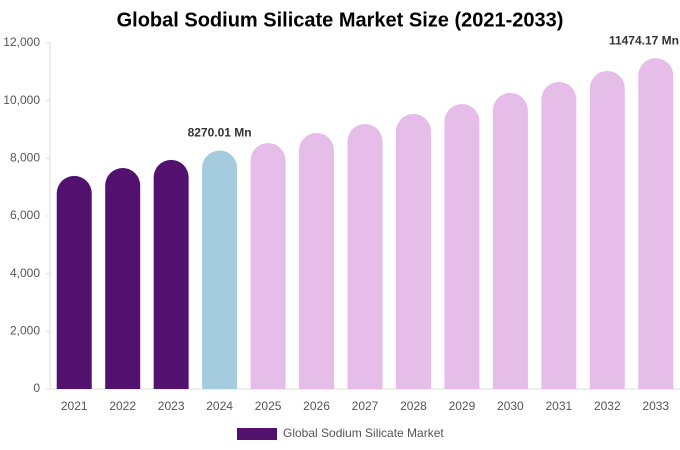 The width and height of the screenshot is (680, 450). Describe the element at coordinates (25, 158) in the screenshot. I see `y-tick-label: 8,000` at that location.